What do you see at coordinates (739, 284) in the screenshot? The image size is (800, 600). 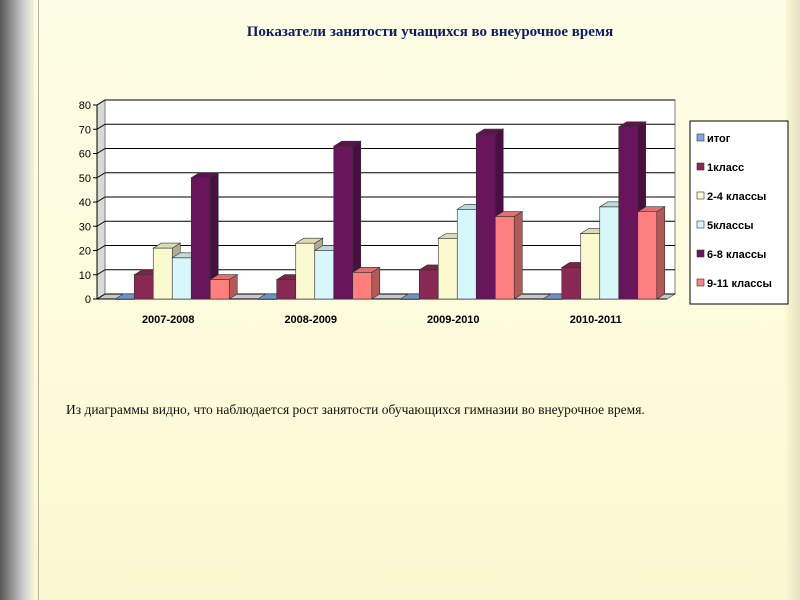 I see `legend-label: 9-11 классы` at bounding box center [739, 284].